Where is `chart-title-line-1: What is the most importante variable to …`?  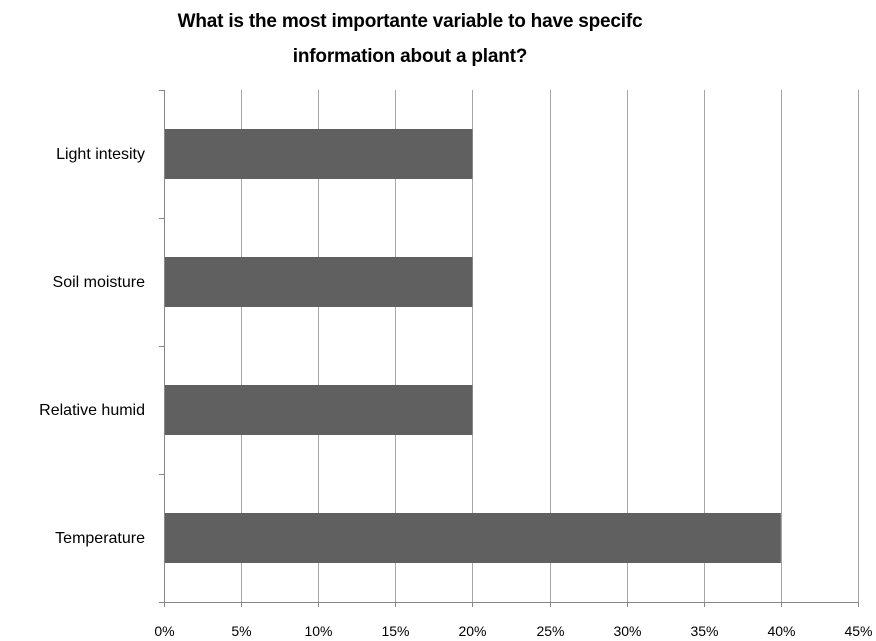 chart-title-line-1: What is the most importante variable to … is located at coordinates (410, 21).